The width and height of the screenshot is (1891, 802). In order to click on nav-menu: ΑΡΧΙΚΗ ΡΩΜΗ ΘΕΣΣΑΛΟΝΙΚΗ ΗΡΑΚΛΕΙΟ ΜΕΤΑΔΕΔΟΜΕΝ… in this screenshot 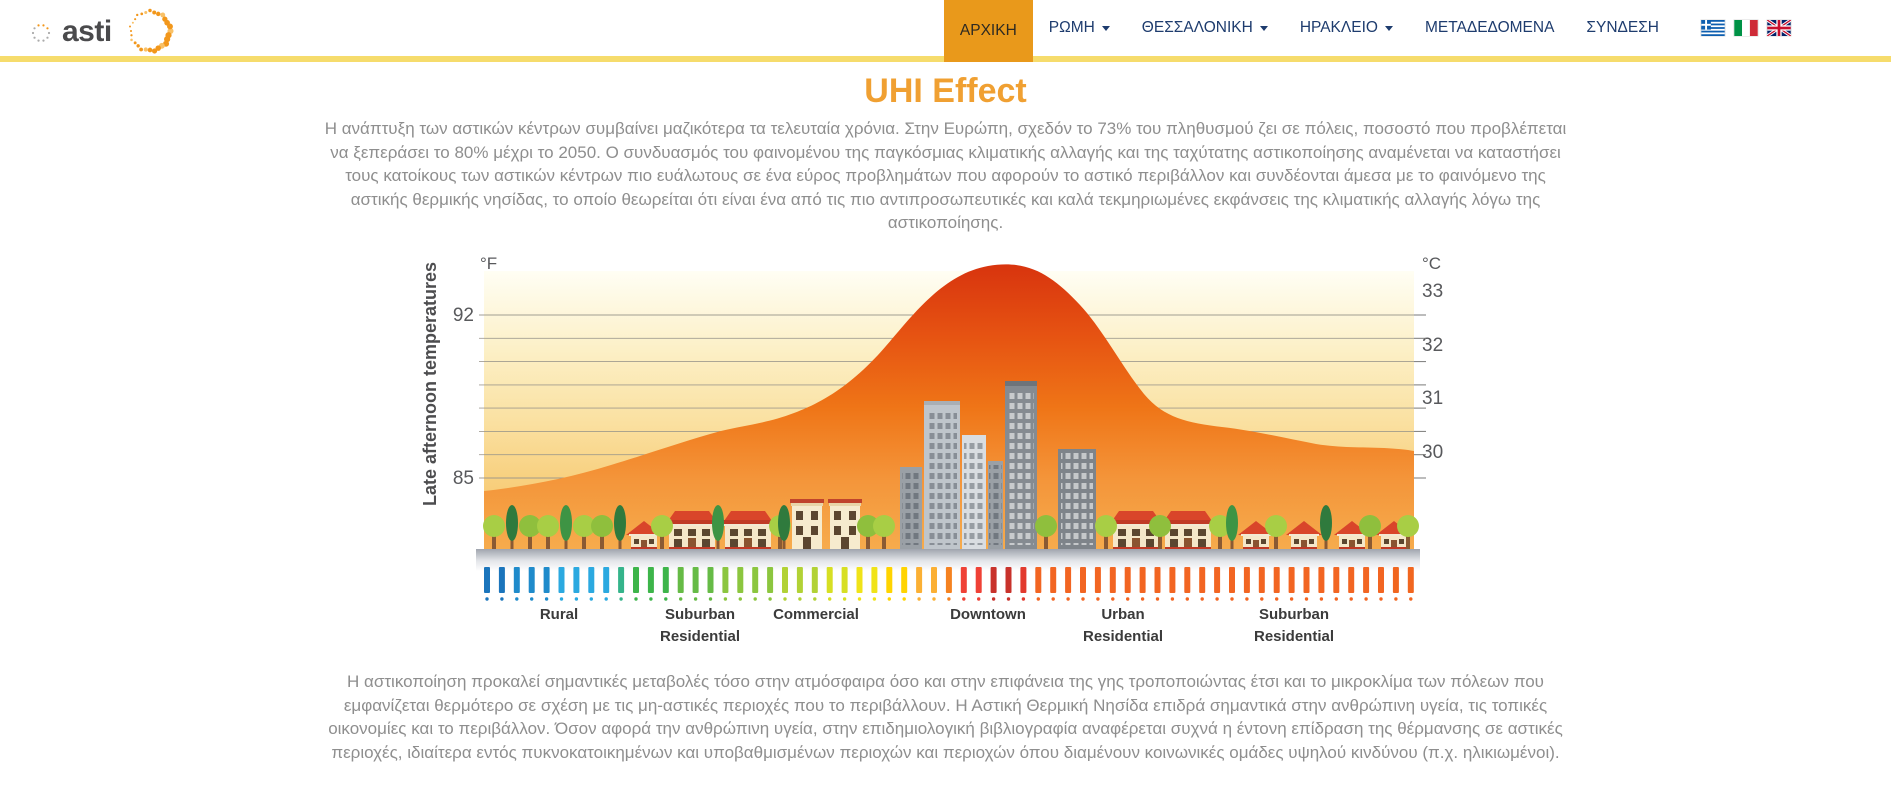, I will do `click(1309, 31)`.